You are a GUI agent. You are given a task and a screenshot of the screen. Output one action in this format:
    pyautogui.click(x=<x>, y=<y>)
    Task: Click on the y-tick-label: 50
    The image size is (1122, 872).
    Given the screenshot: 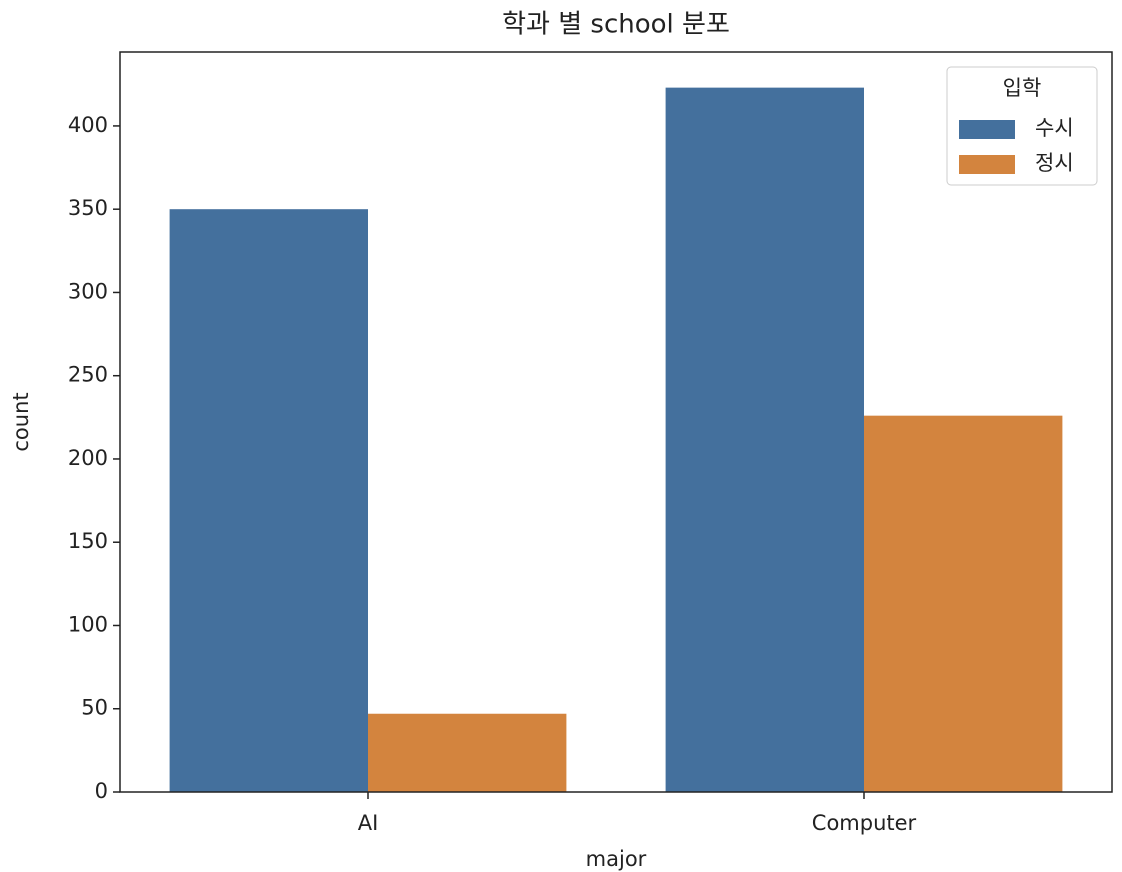 What is the action you would take?
    pyautogui.click(x=94, y=708)
    